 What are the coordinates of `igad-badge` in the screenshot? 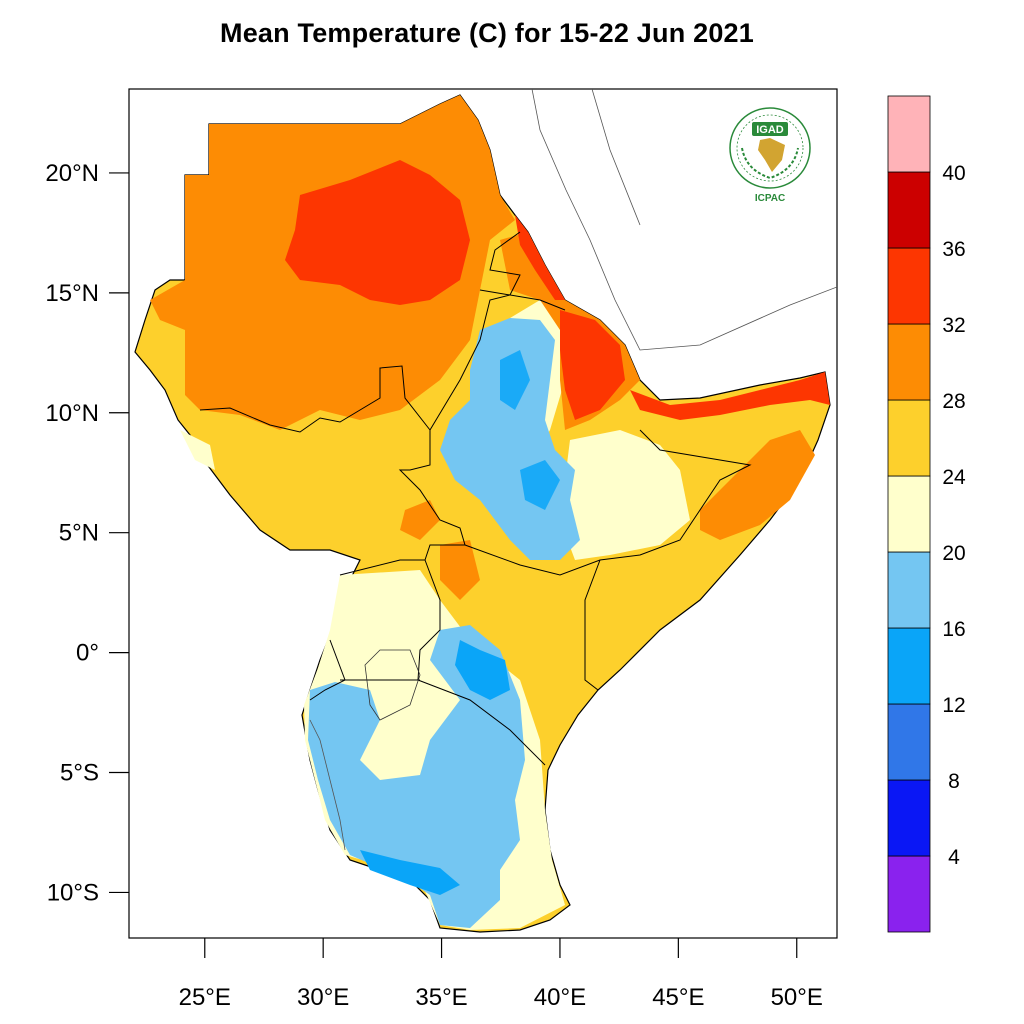 It's located at (770, 129).